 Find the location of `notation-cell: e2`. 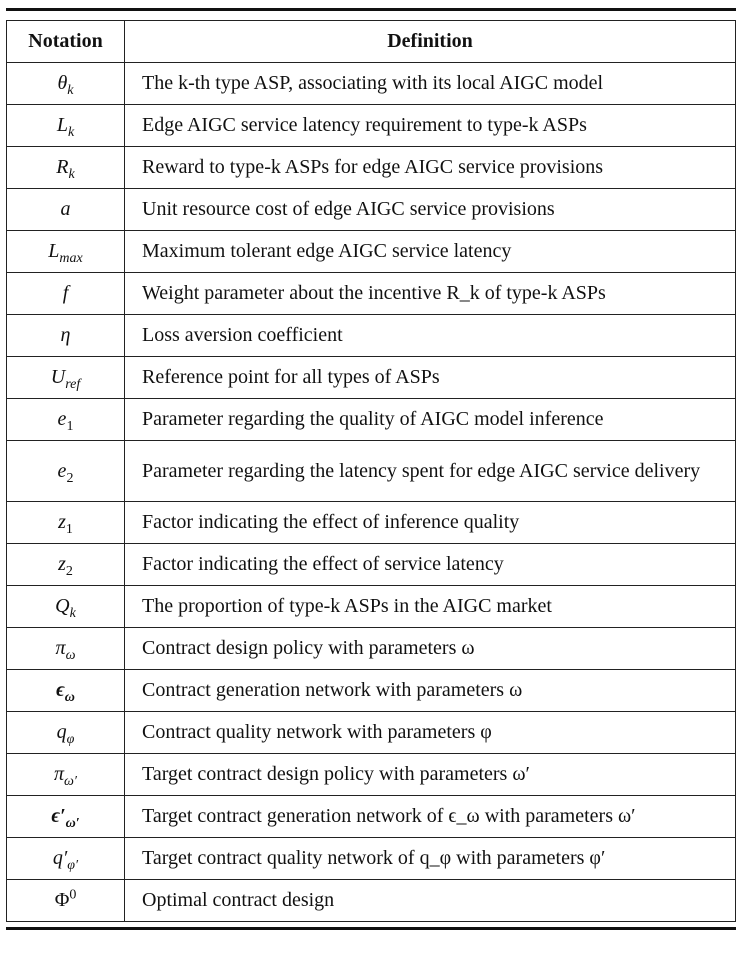

notation-cell: e2 is located at coordinates (65, 471).